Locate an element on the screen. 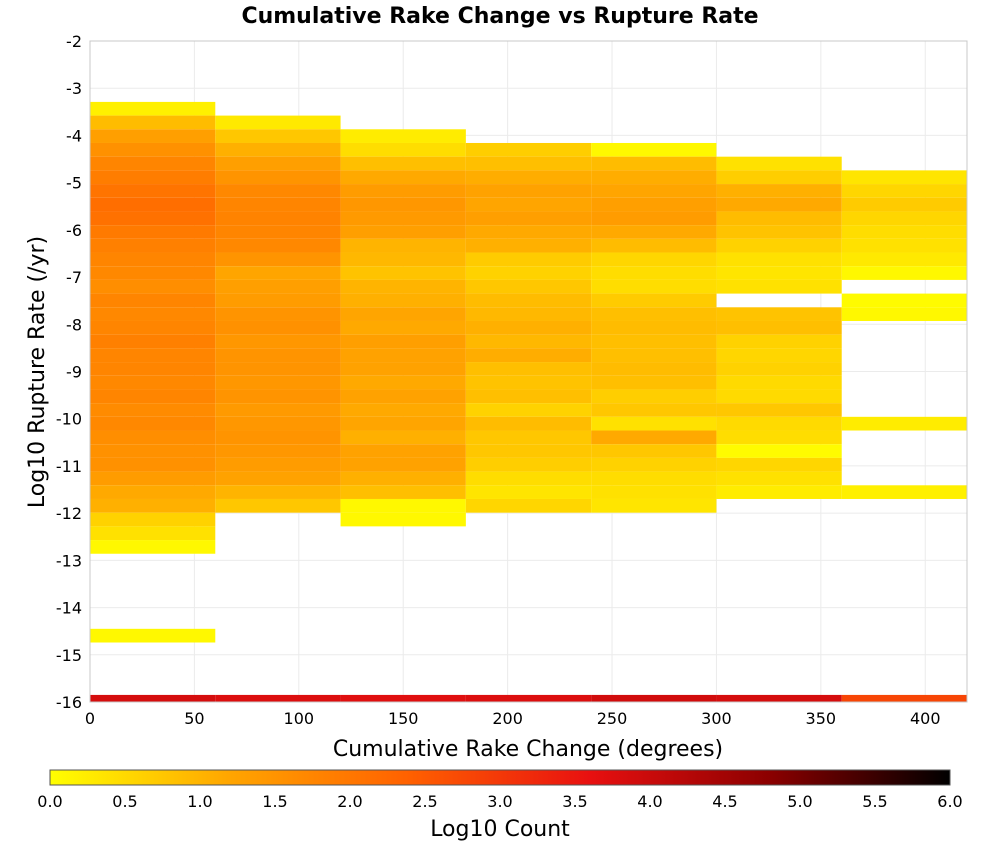  x-tick-labels: 0 50 100 150 200 250 300 350 400 is located at coordinates (513, 718).